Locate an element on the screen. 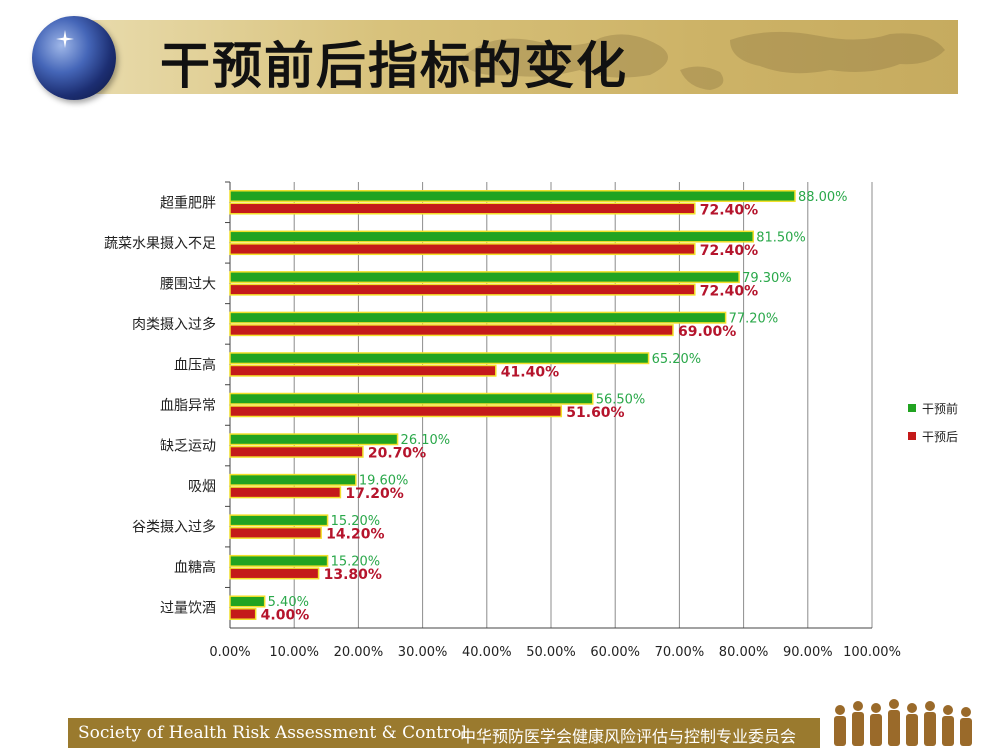 This screenshot has width=1000, height=750. data-label-after: 69.00% is located at coordinates (707, 332).